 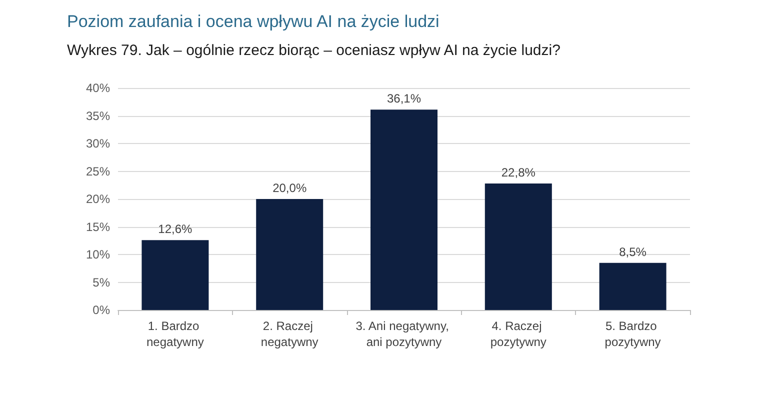 What do you see at coordinates (633, 251) in the screenshot?
I see `data-label: 8,5%` at bounding box center [633, 251].